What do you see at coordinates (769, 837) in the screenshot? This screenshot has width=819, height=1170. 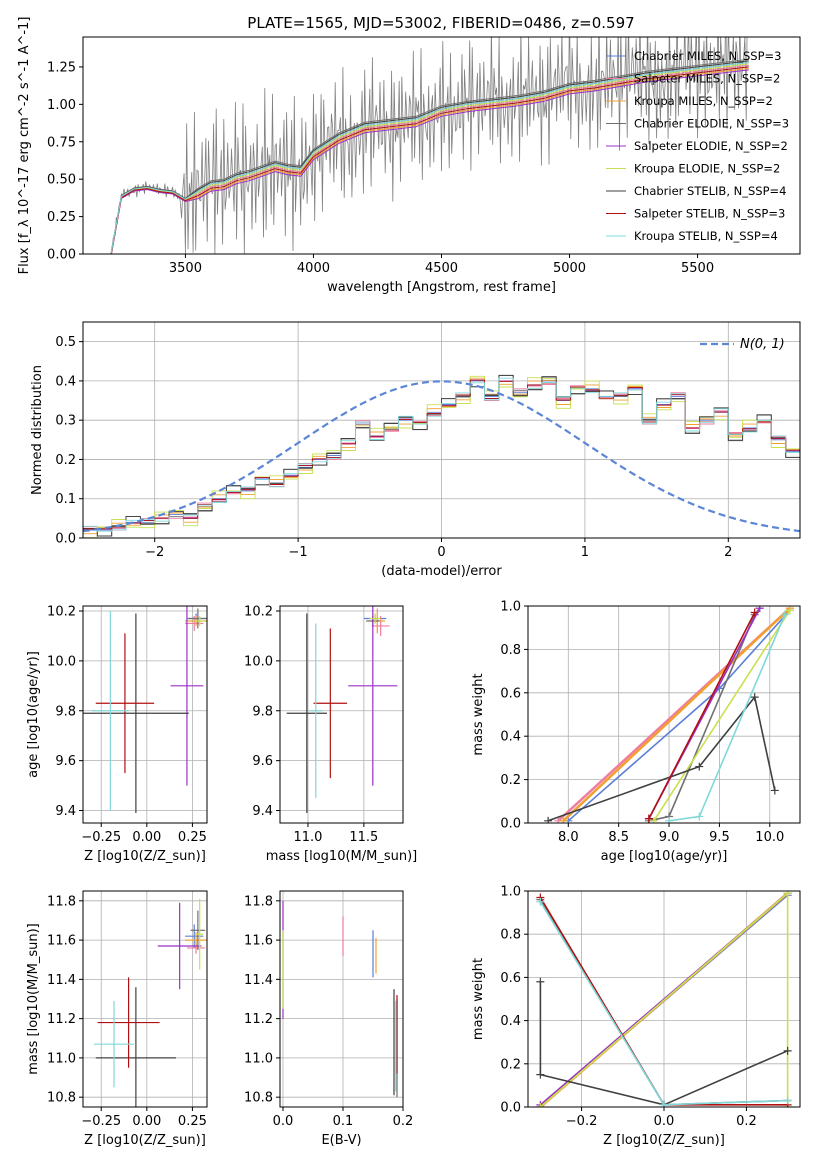 I see `x-tick-label: 10.0` at bounding box center [769, 837].